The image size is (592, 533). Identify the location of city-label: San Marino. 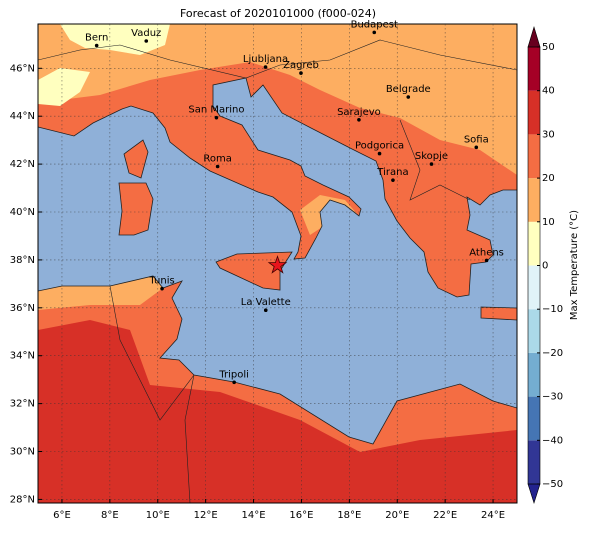
(216, 110).